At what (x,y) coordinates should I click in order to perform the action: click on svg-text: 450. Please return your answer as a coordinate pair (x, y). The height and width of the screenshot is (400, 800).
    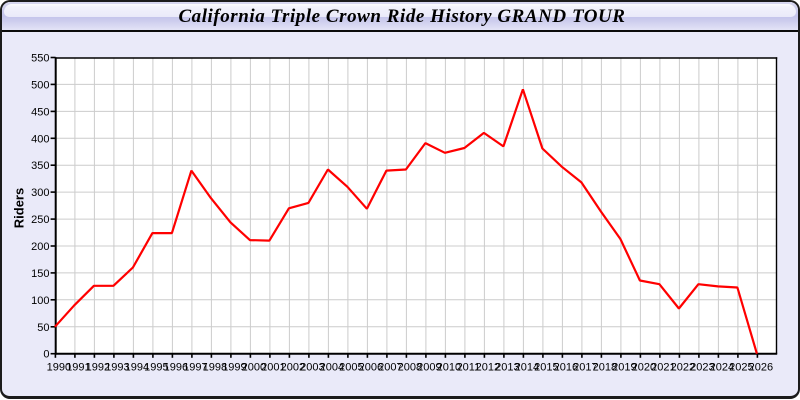
    Looking at the image, I should click on (40, 112).